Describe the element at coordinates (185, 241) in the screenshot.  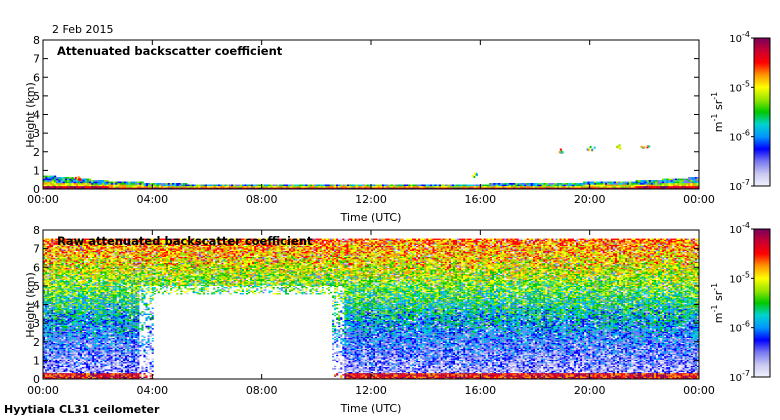
I see `panel-title-bottom: Raw attenuated backscatter coefficient` at that location.